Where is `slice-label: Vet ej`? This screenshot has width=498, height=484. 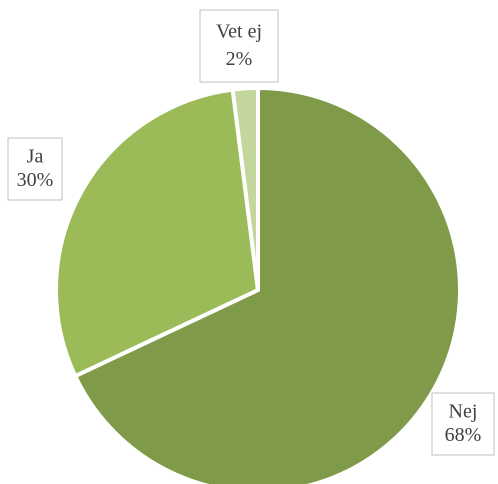
slice-label: Vet ej is located at coordinates (239, 32).